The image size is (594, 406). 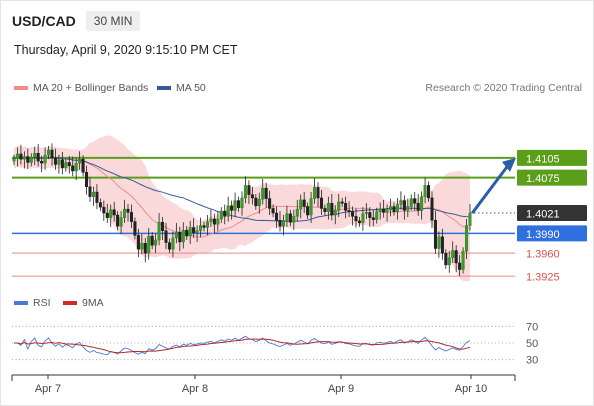 What do you see at coordinates (42, 303) in the screenshot?
I see `legend-rsi-label: RSI` at bounding box center [42, 303].